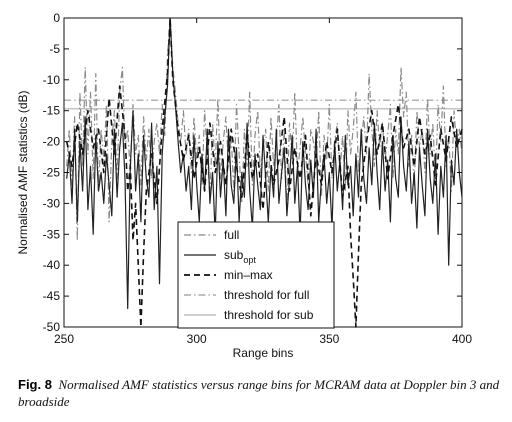 This screenshot has width=512, height=422. Describe the element at coordinates (52, 265) in the screenshot. I see `y-tick-label: -40` at that location.